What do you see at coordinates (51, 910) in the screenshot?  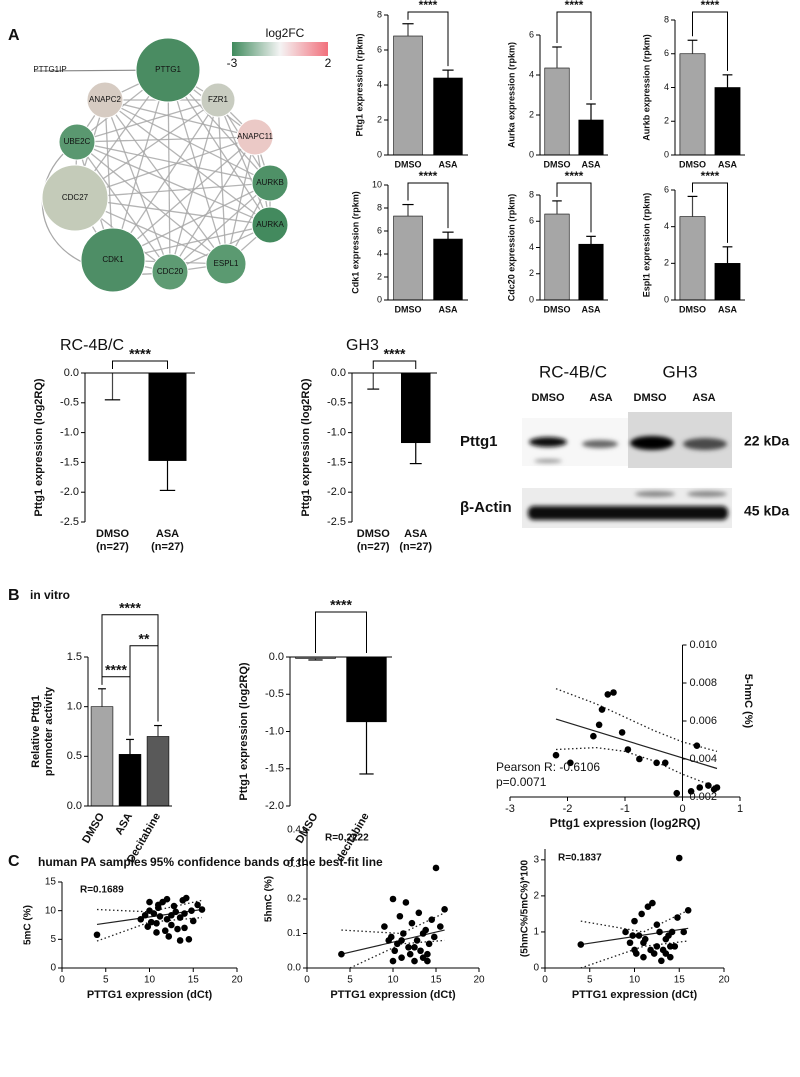 I see `y-tick-label: 10` at bounding box center [51, 910].